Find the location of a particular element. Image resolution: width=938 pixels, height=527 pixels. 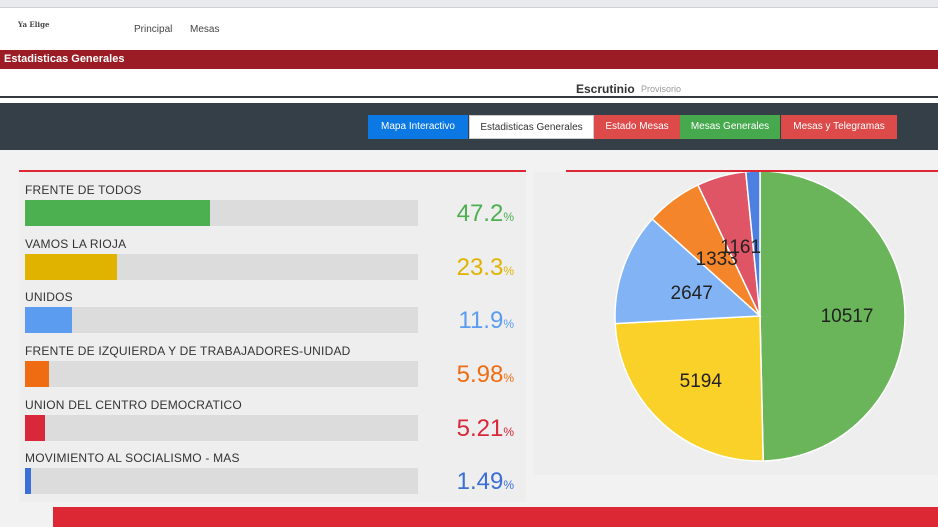

next-card-accent is located at coordinates (495, 517).